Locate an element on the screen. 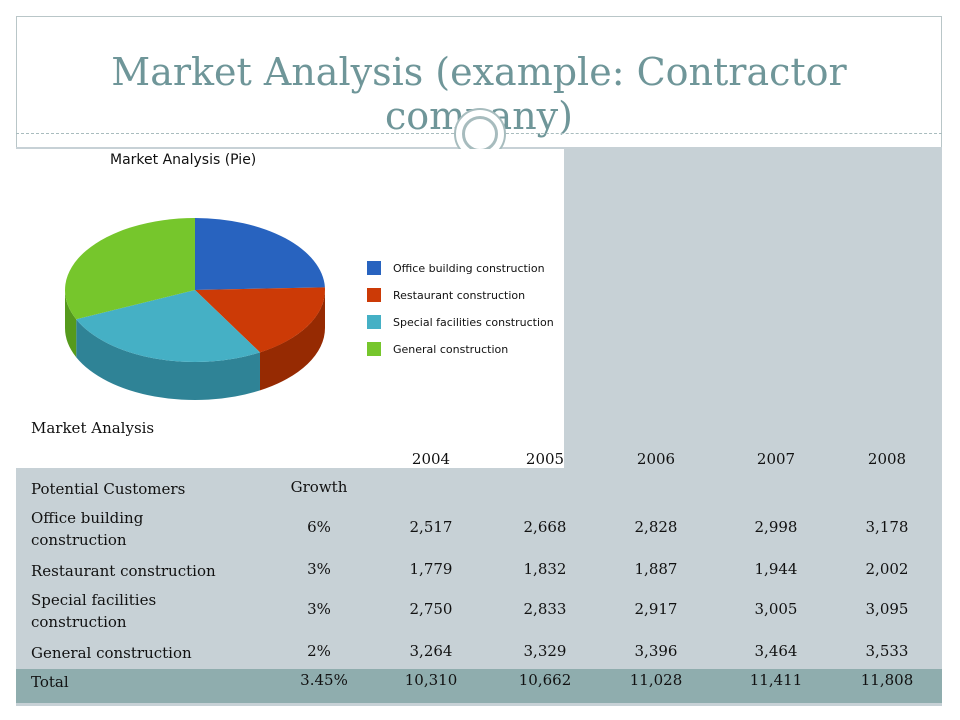  value-cell: 1,779 is located at coordinates (431, 569).